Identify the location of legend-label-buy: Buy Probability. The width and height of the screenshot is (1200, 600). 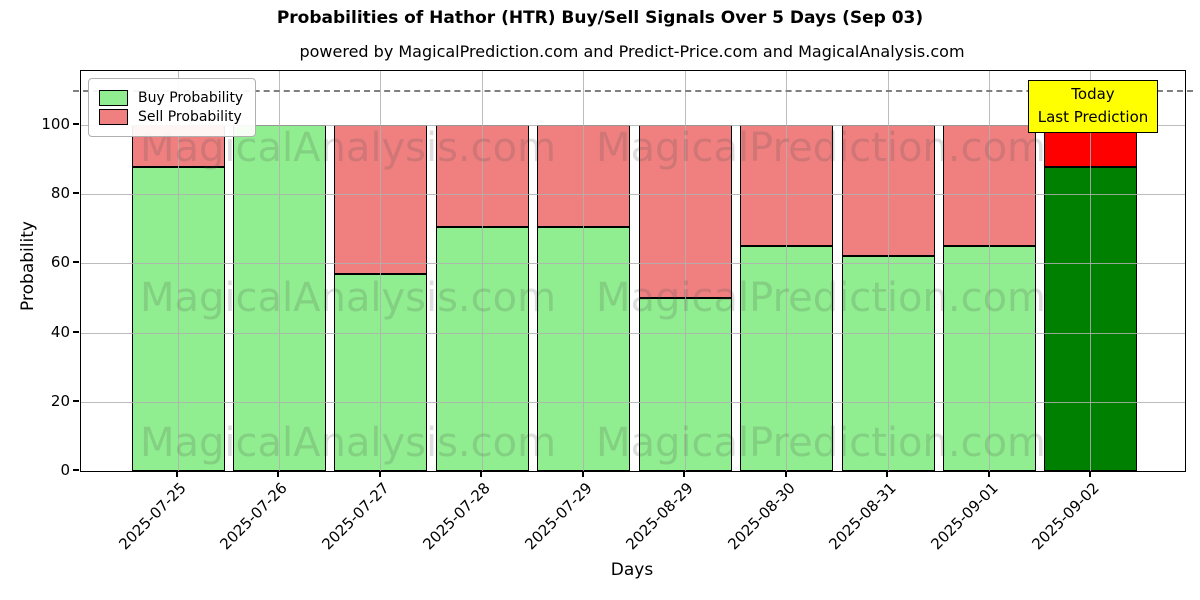
(191, 98).